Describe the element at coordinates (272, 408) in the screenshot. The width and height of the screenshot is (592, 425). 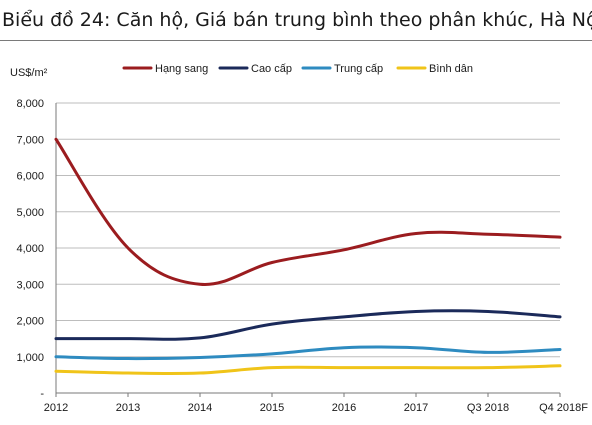
I see `x-tick-label: 2015` at that location.